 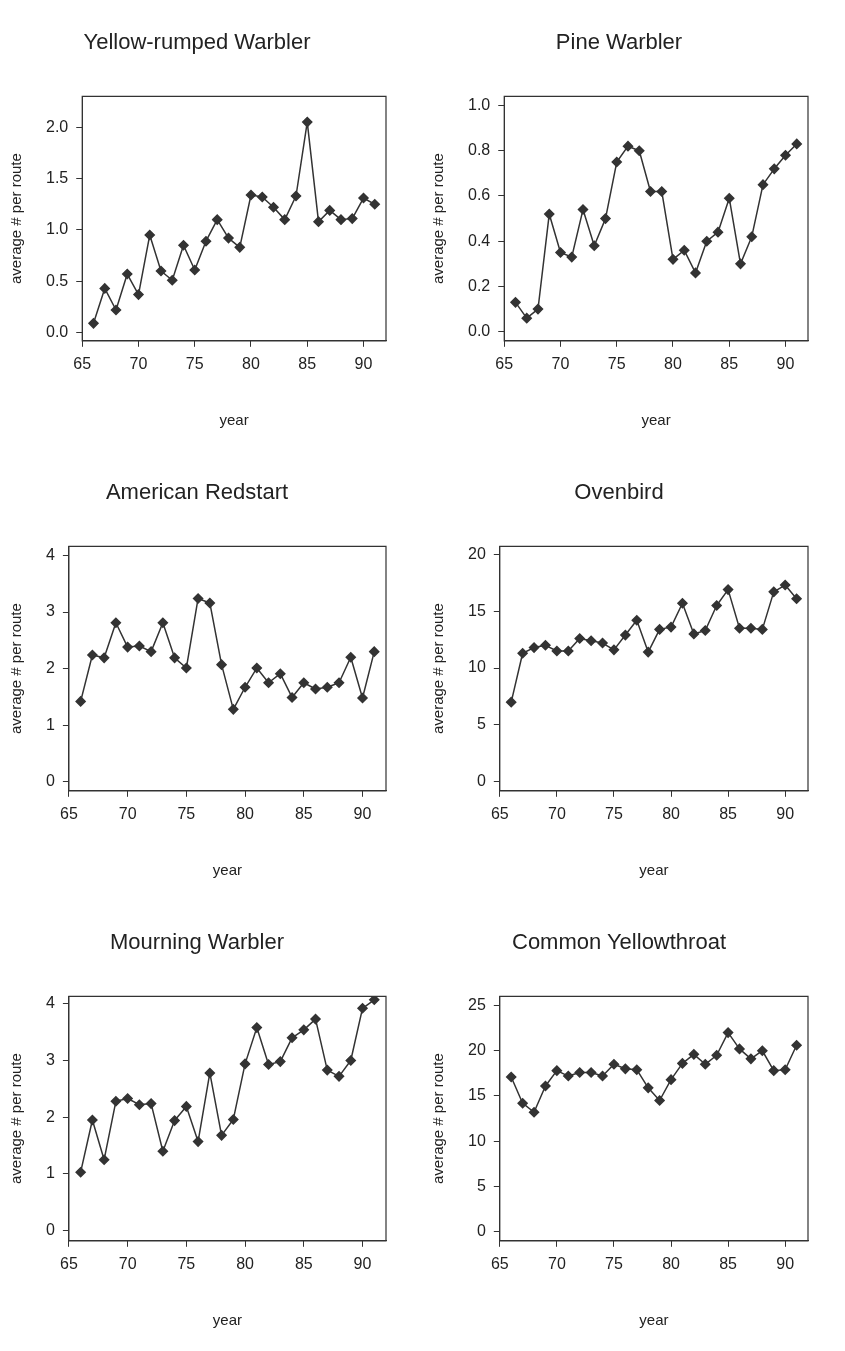 What do you see at coordinates (197, 42) in the screenshot?
I see `chart-title: Yellow-rumped Warbler` at bounding box center [197, 42].